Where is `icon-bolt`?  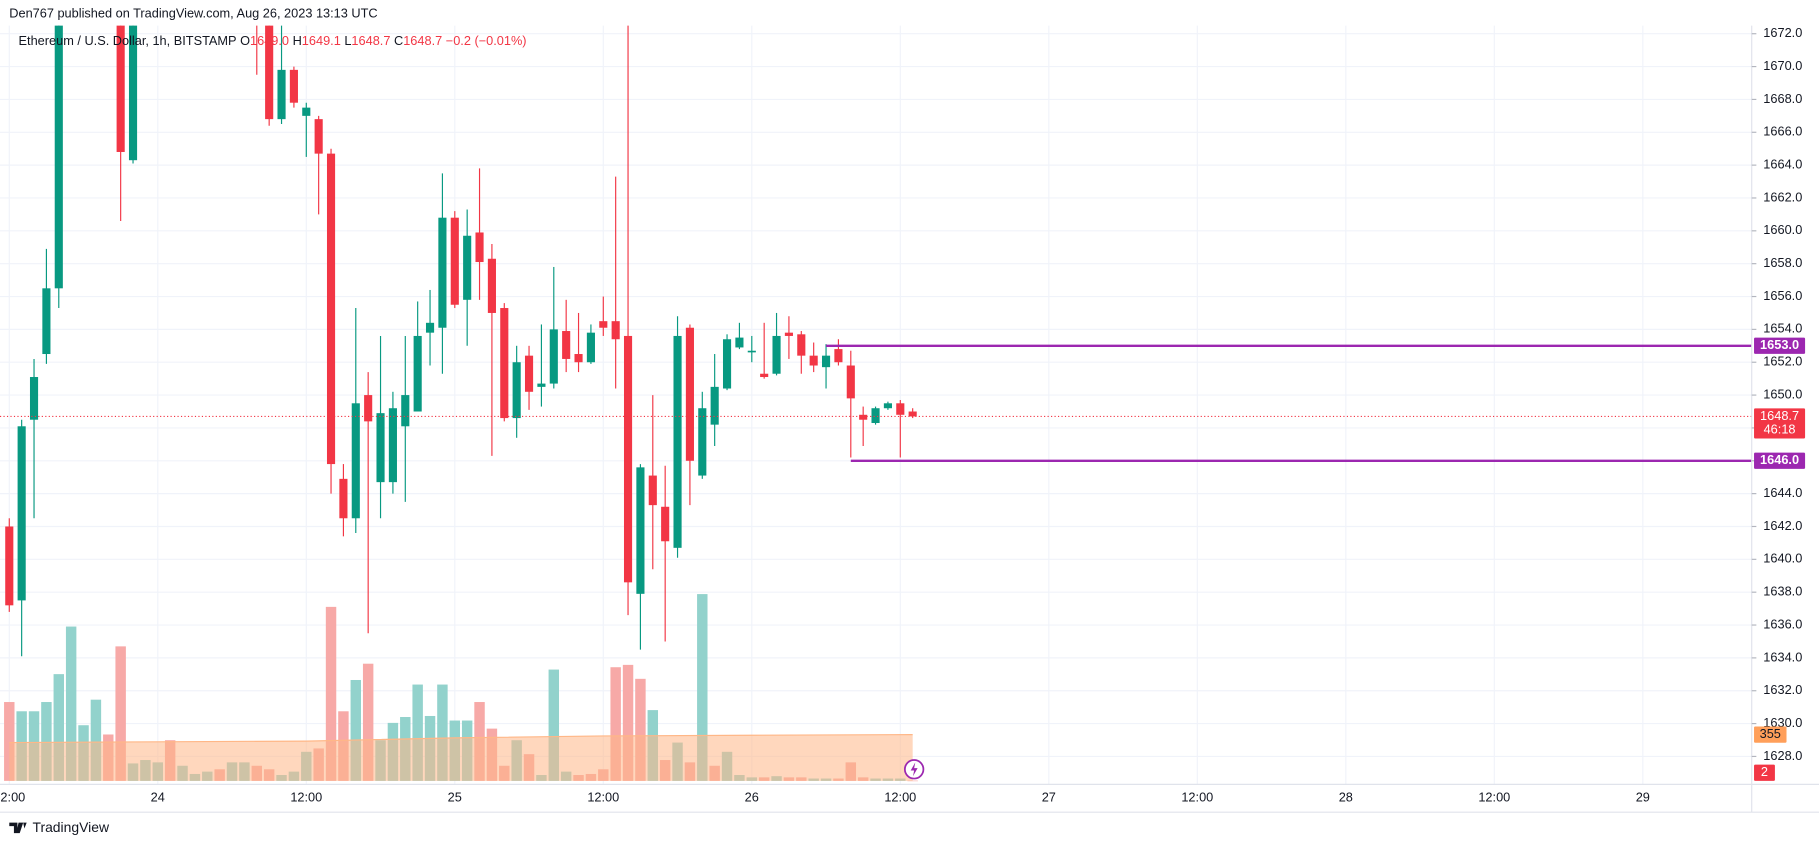
icon-bolt is located at coordinates (914, 769).